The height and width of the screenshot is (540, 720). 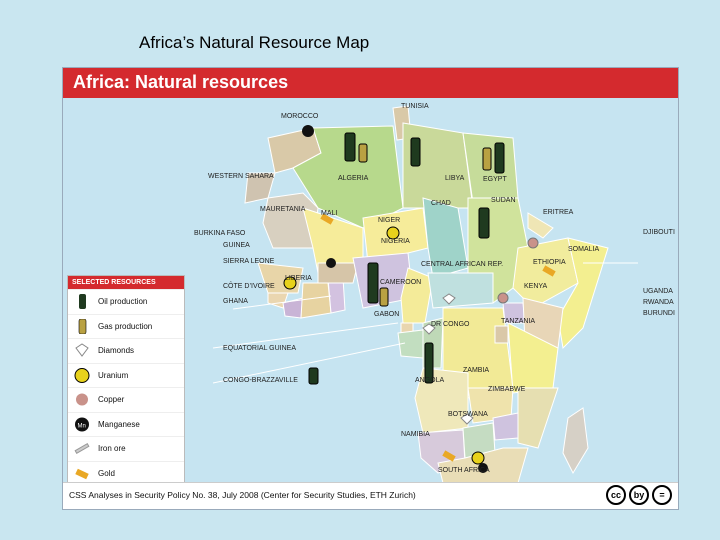 What do you see at coordinates (549, 262) in the screenshot?
I see `country-label: ETHIOPIA` at bounding box center [549, 262].